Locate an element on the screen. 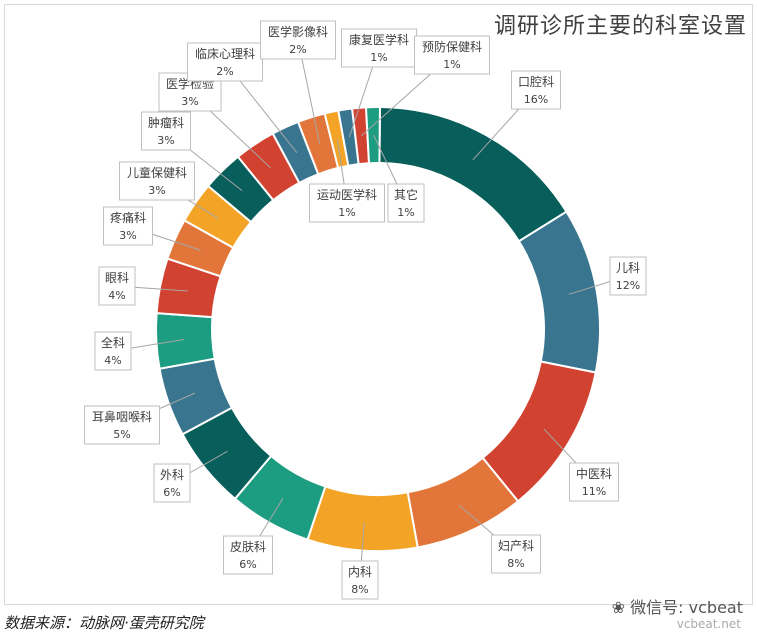 The image size is (757, 640). slice-label: 口腔科 is located at coordinates (536, 81).